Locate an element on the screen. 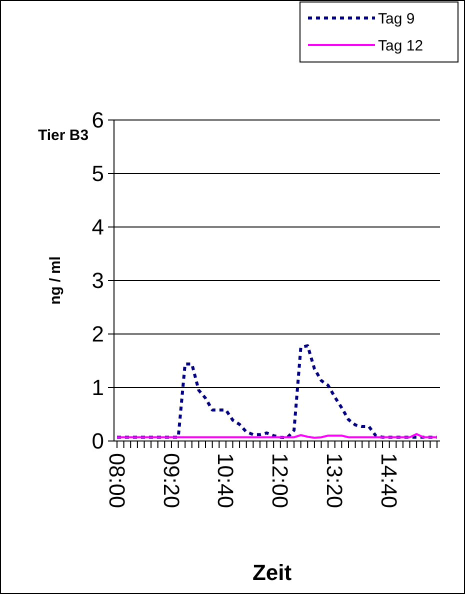 The image size is (465, 594). y-tick-label: 3 is located at coordinates (98, 281).